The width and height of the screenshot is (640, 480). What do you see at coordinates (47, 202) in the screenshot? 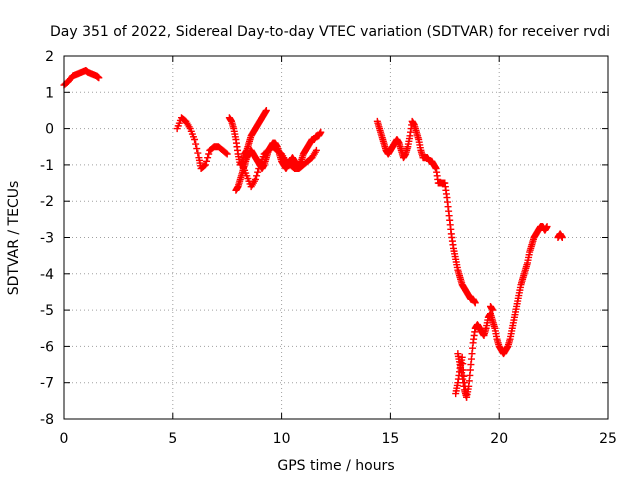
I see `y-tick-label: -2` at bounding box center [47, 202].